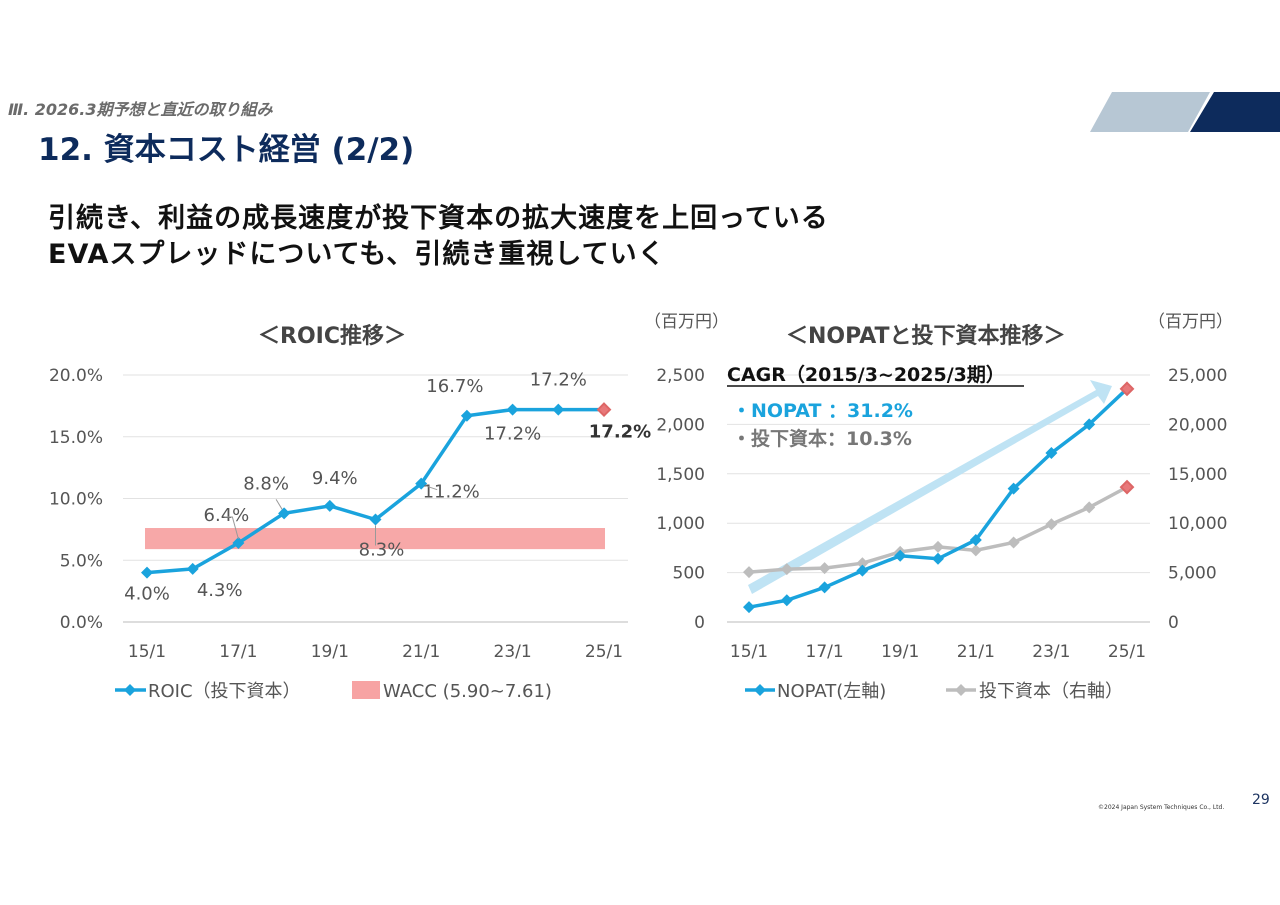 This screenshot has width=1280, height=905. Describe the element at coordinates (930, 487) in the screenshot. I see `cagr-trend-arrow` at that location.